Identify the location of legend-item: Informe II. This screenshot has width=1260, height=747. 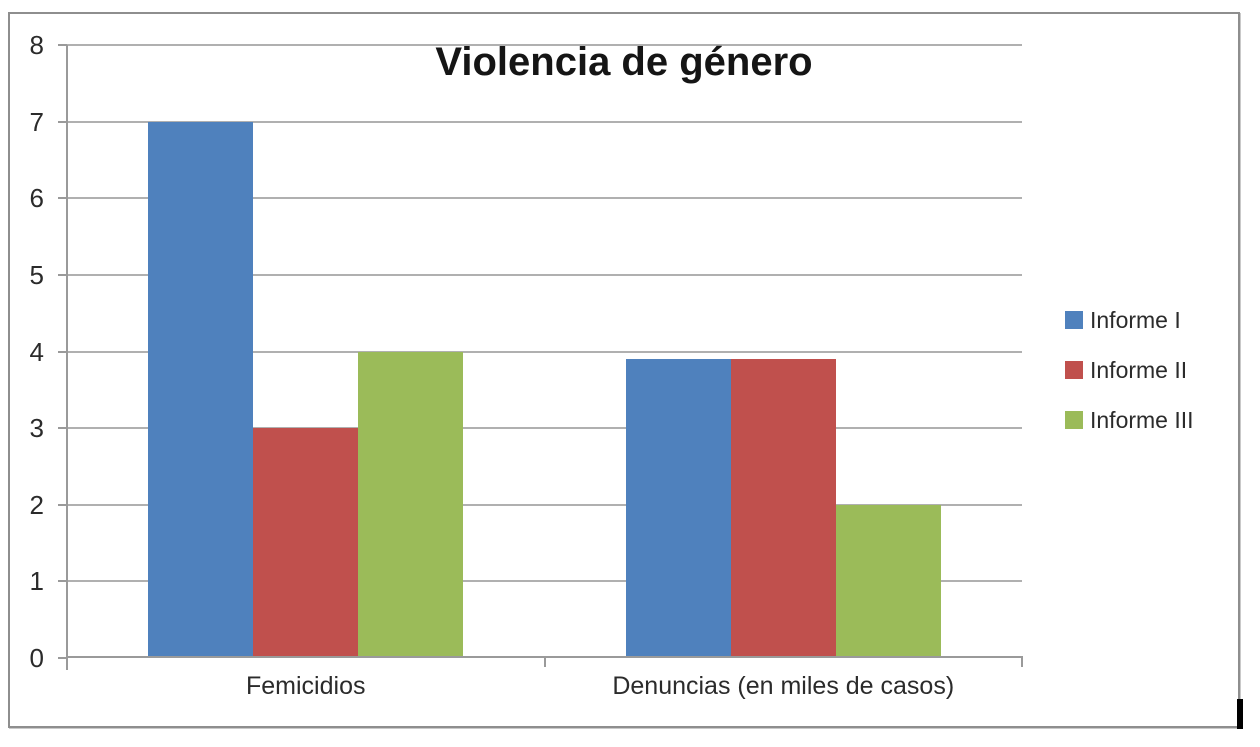
(1129, 370).